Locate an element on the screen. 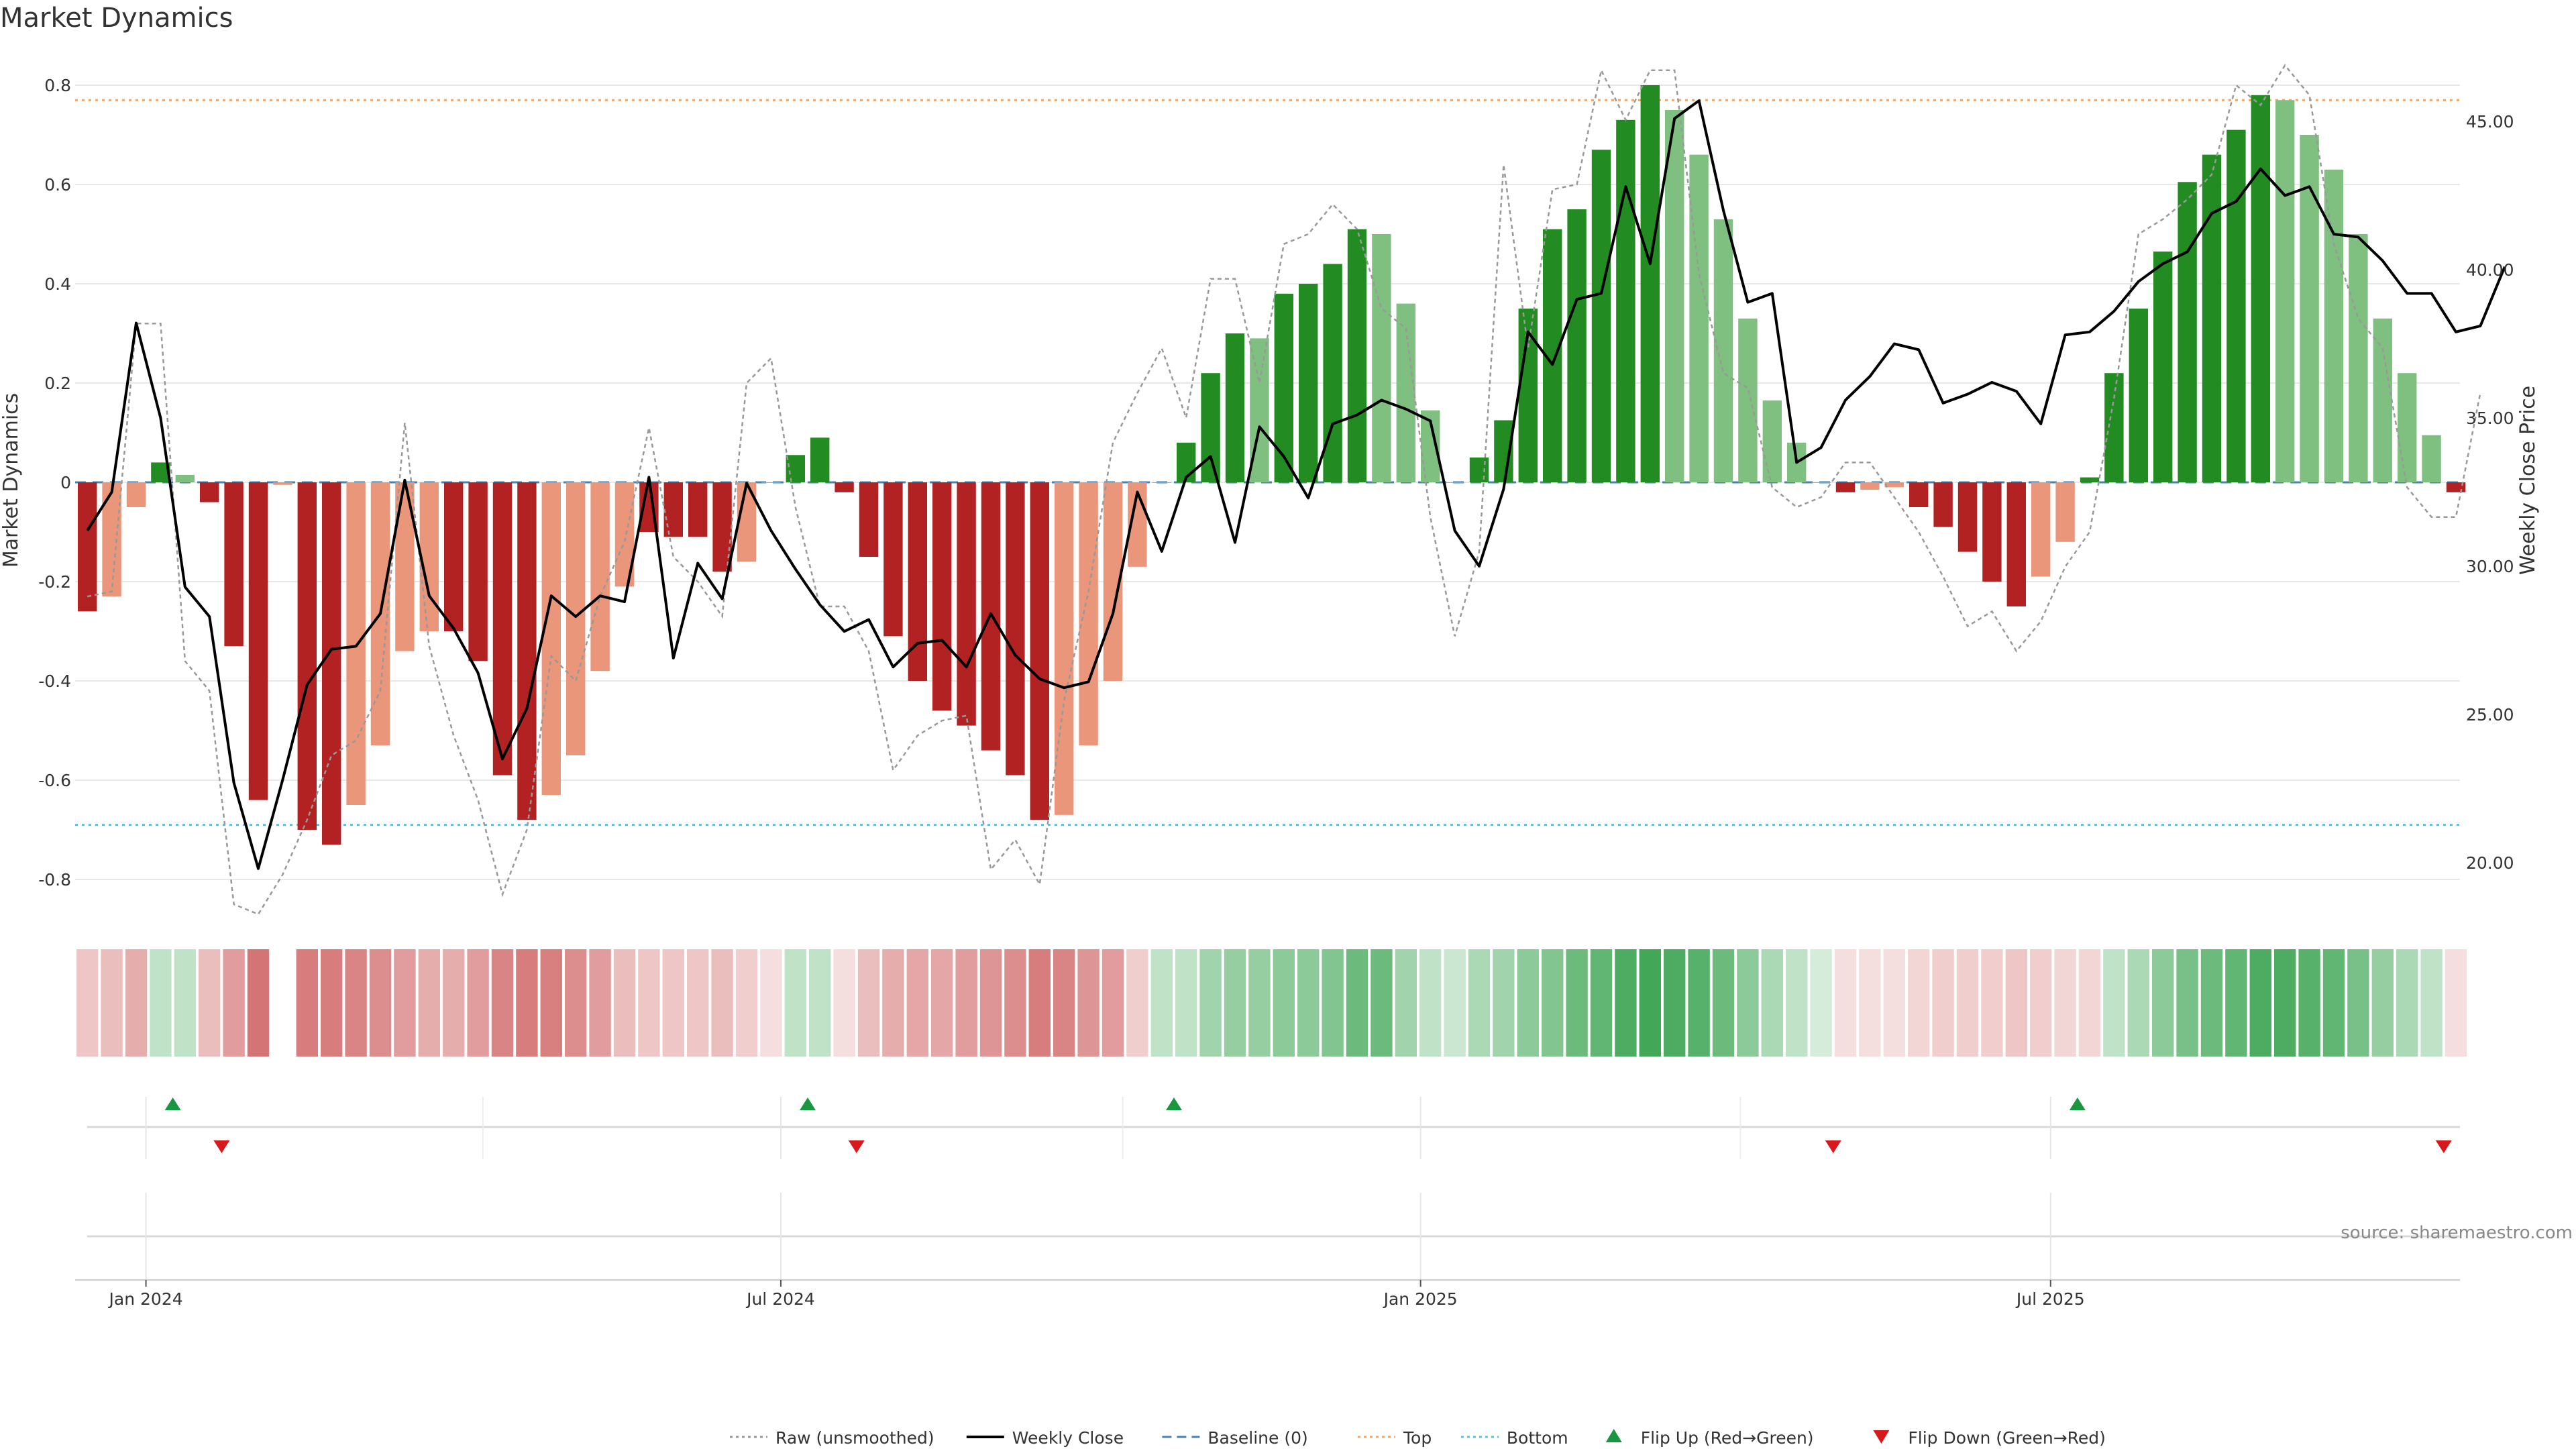 This screenshot has height=1449, width=2576. y2-tick-label: 45.00 is located at coordinates (2490, 121).